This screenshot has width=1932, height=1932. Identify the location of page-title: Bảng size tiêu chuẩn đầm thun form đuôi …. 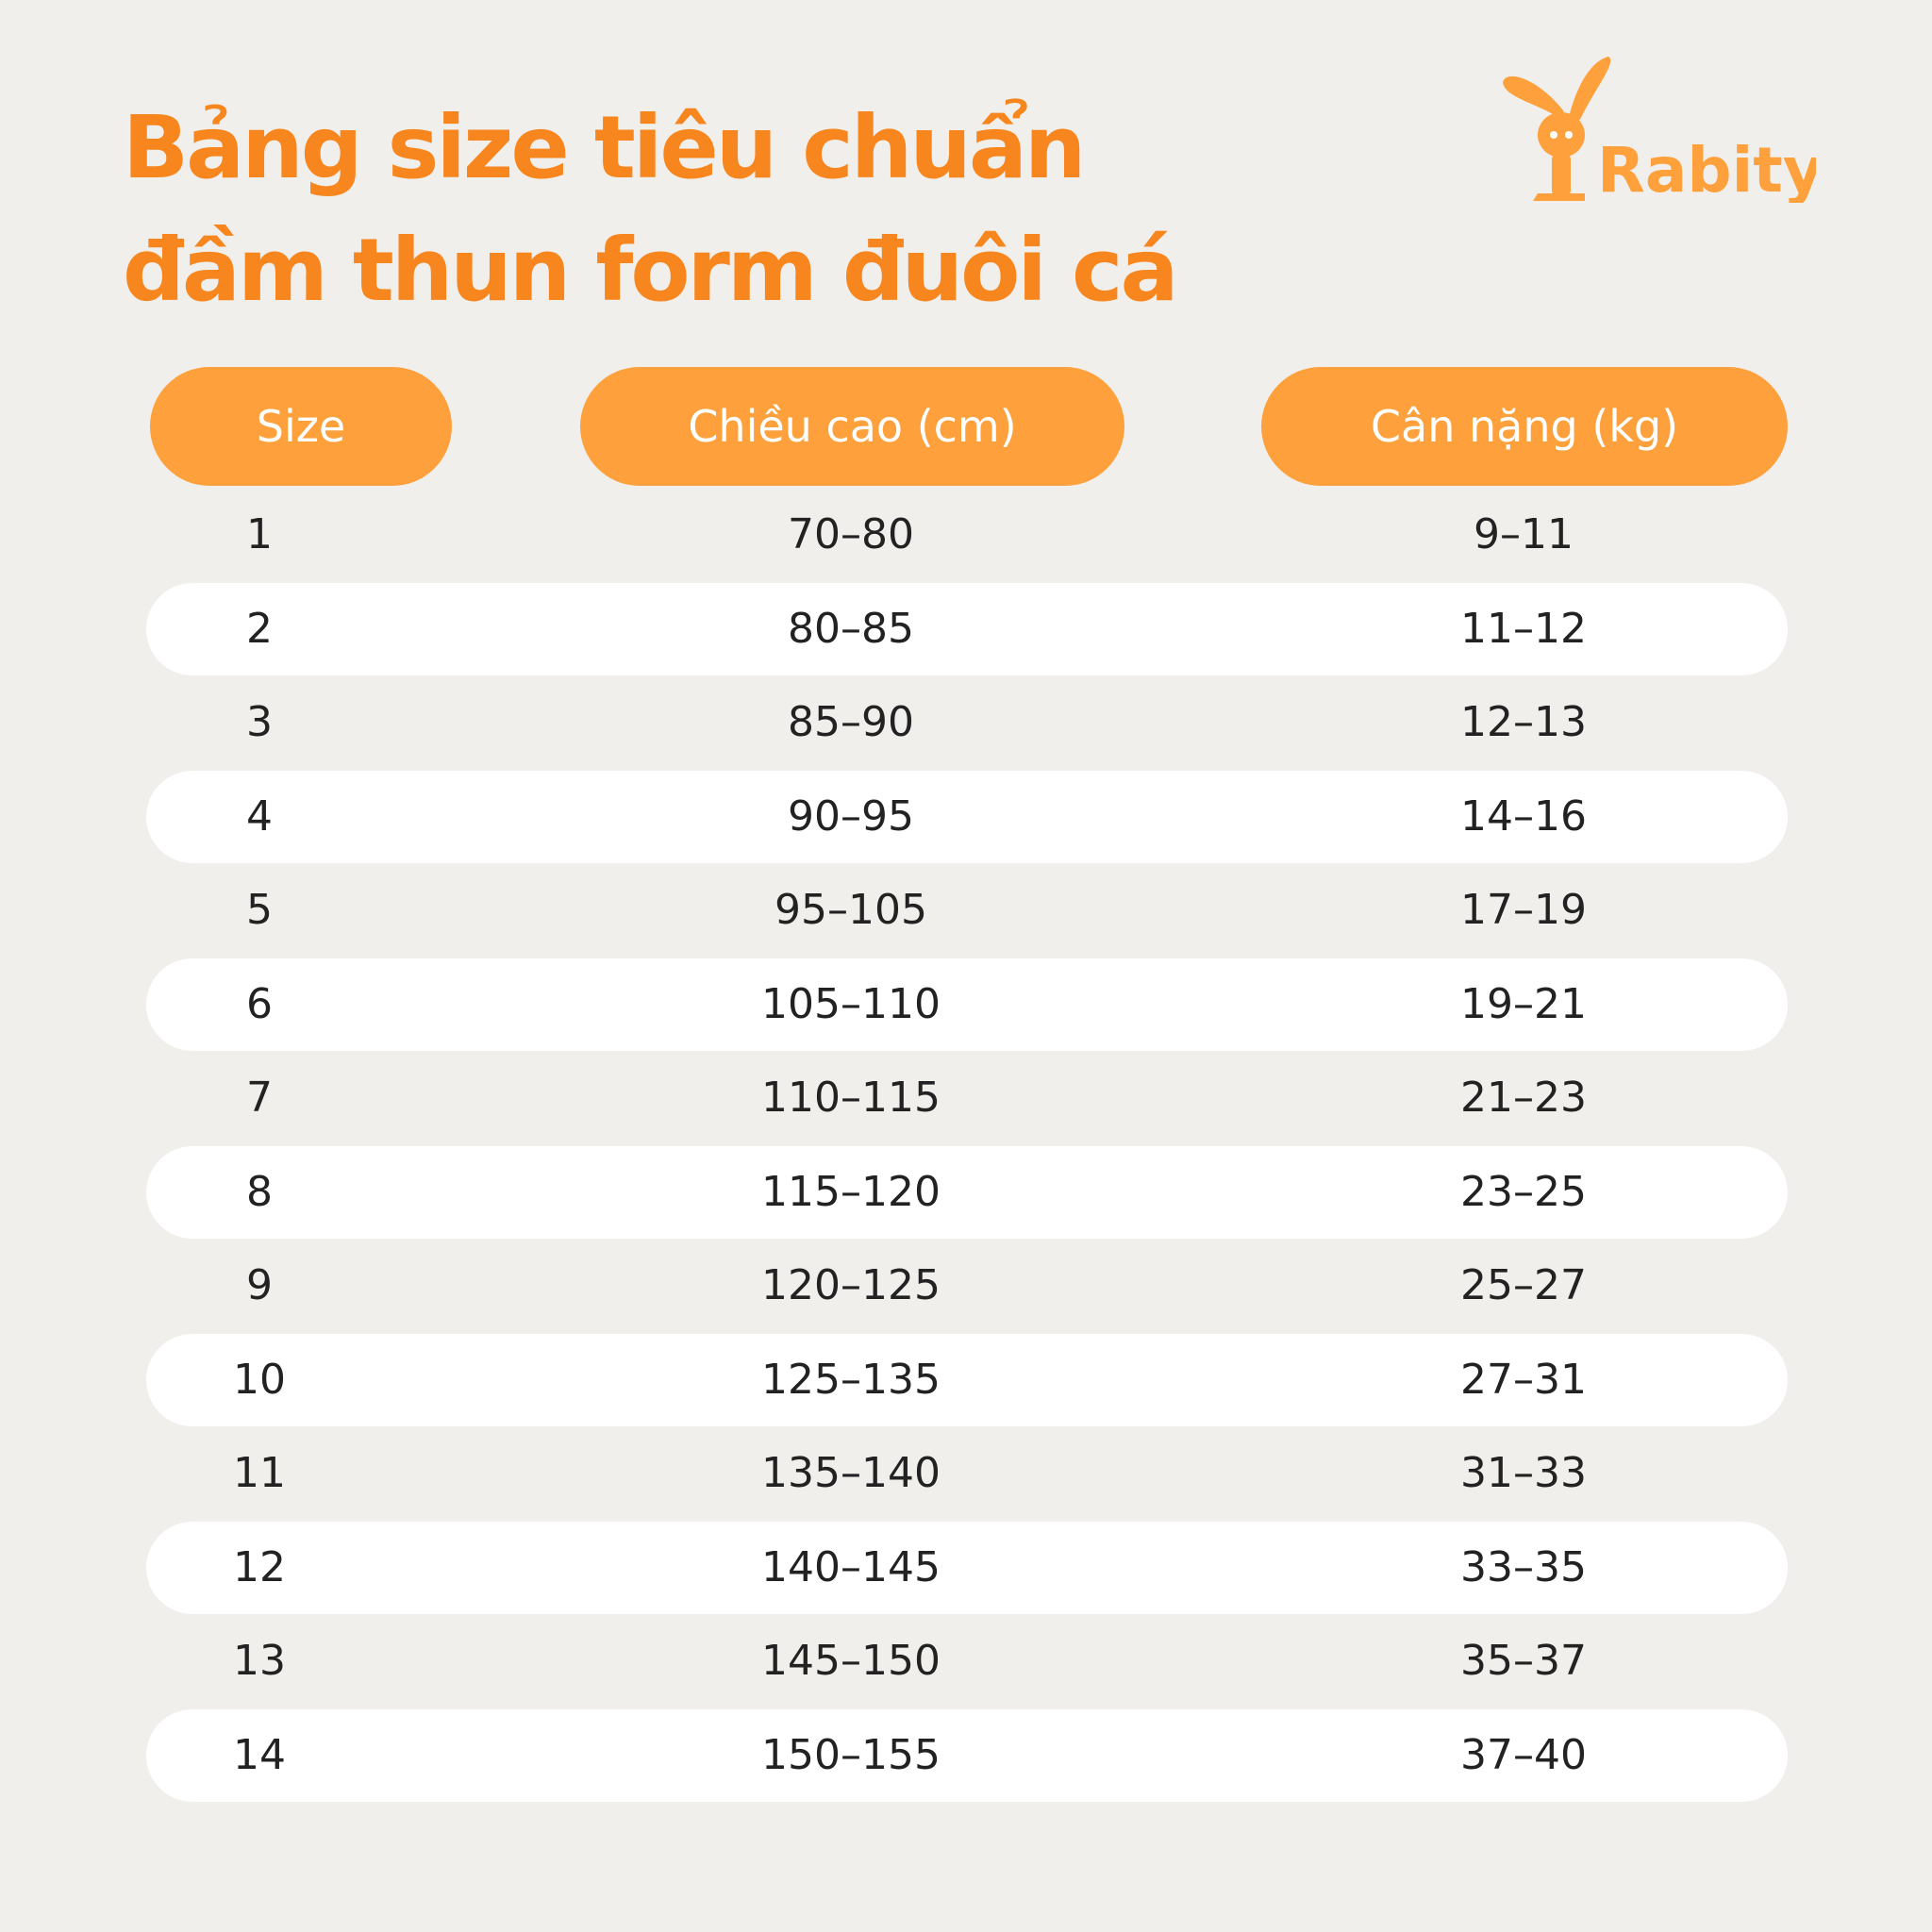
(651, 209).